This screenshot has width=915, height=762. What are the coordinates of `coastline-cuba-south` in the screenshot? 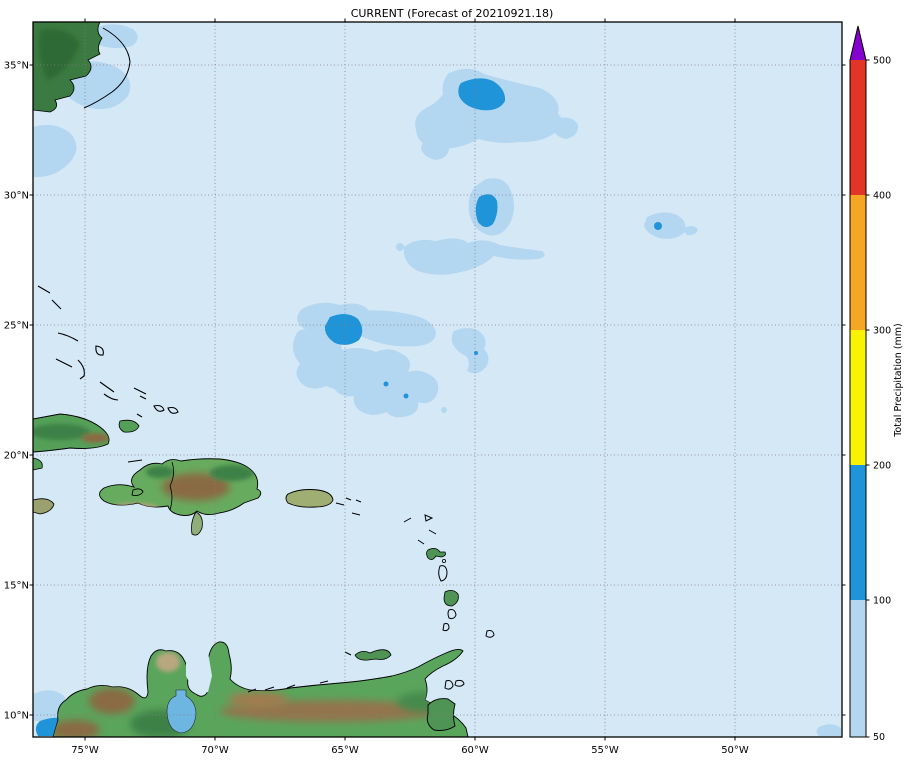 It's located at (38, 464).